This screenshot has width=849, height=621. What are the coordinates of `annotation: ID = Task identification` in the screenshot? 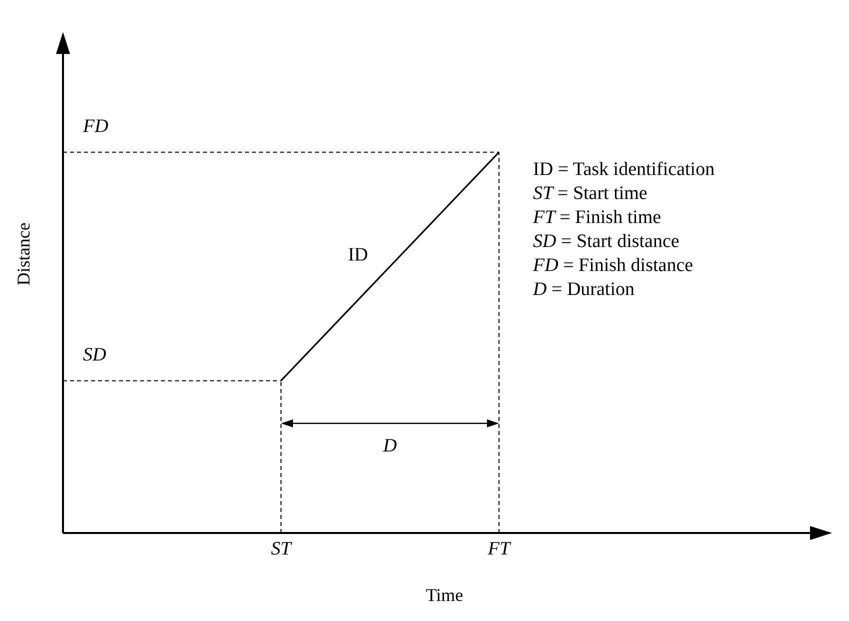 It's located at (624, 169).